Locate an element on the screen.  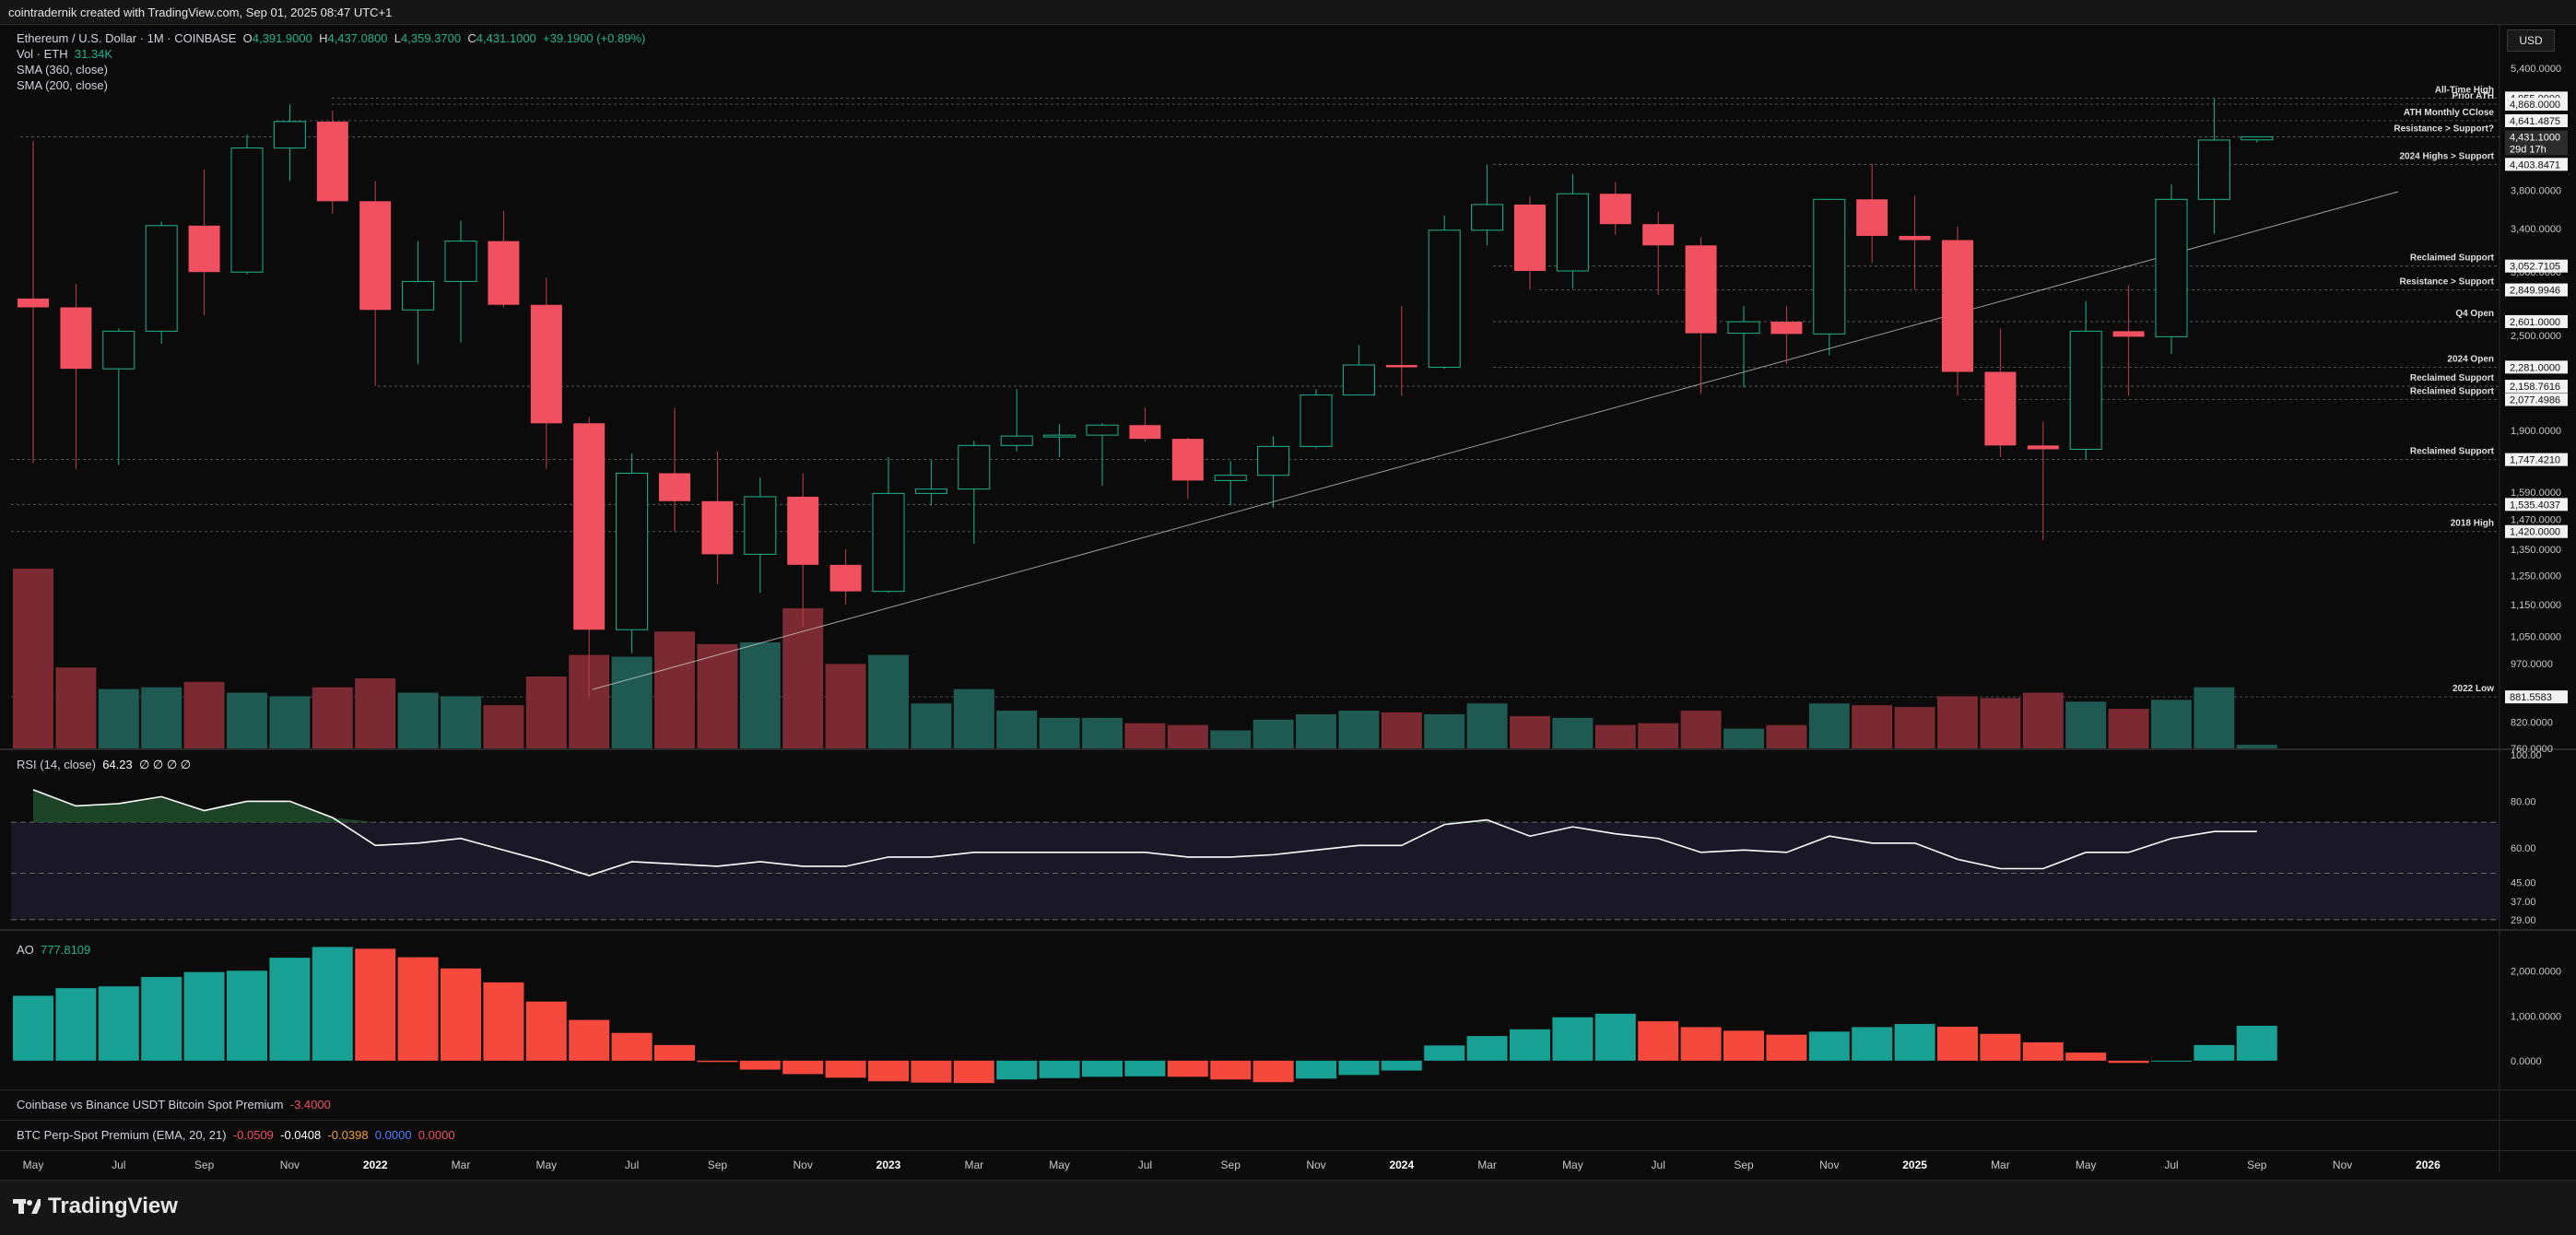
horizontal-level-label: Reclaimed Support is located at coordinates (2453, 392).